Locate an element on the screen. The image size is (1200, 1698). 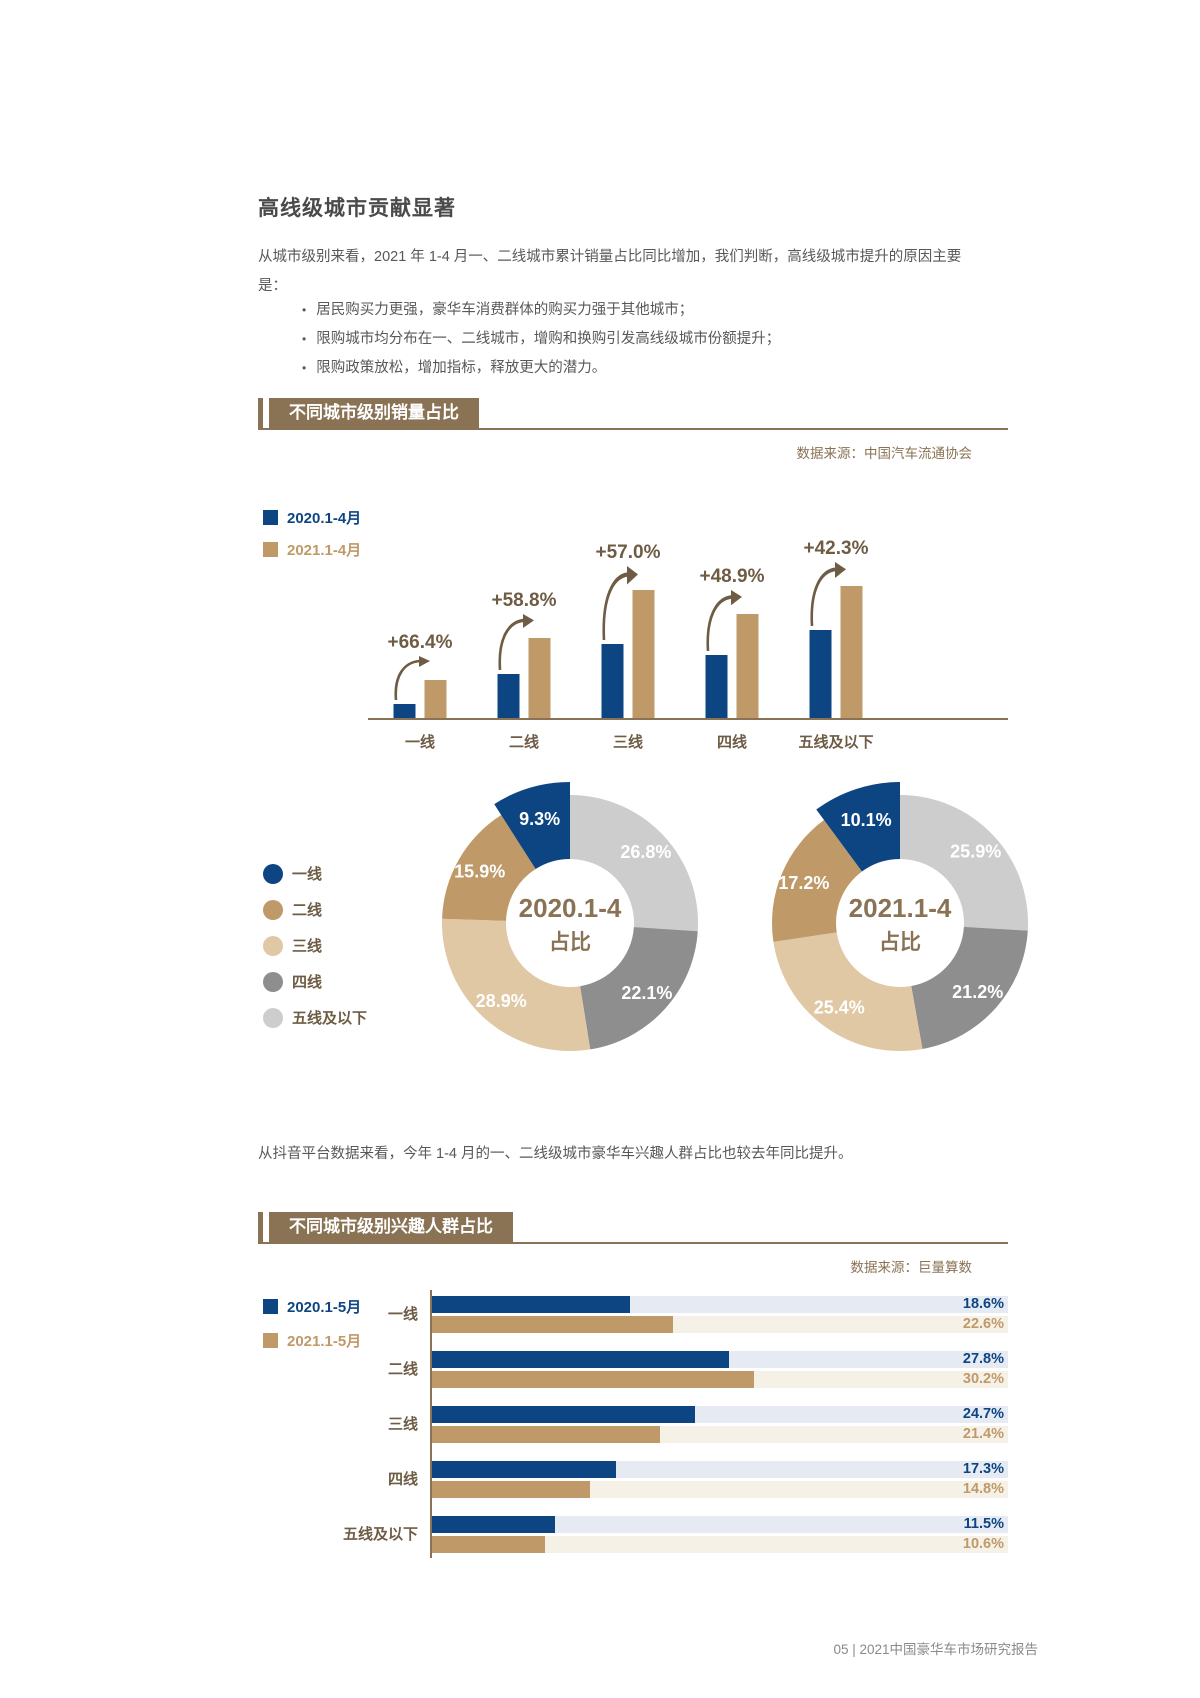
legend-item: 一线 is located at coordinates (315, 873).